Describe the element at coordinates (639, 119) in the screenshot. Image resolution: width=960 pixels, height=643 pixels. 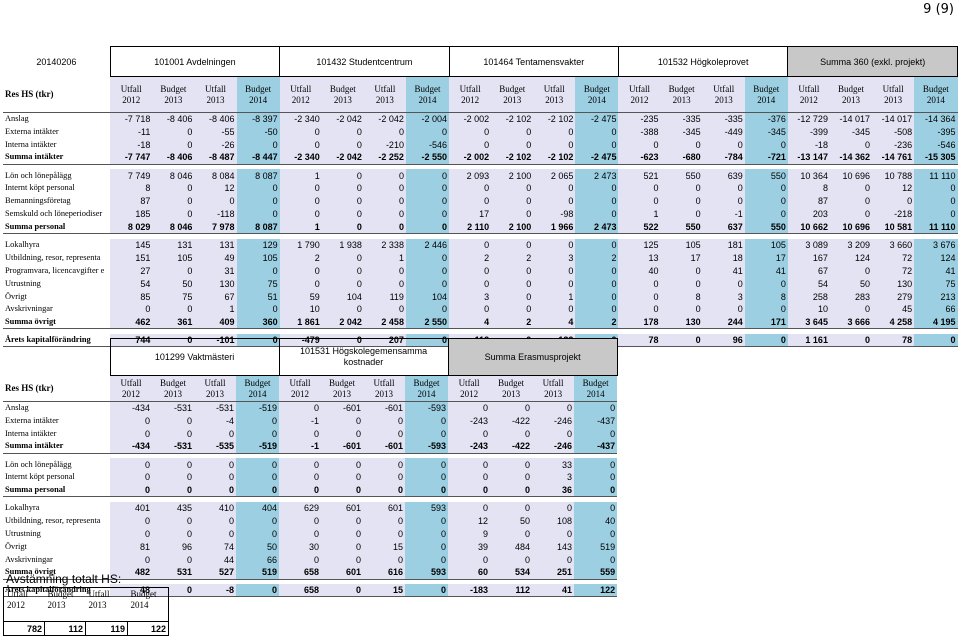
I see `cell-value: -235` at that location.